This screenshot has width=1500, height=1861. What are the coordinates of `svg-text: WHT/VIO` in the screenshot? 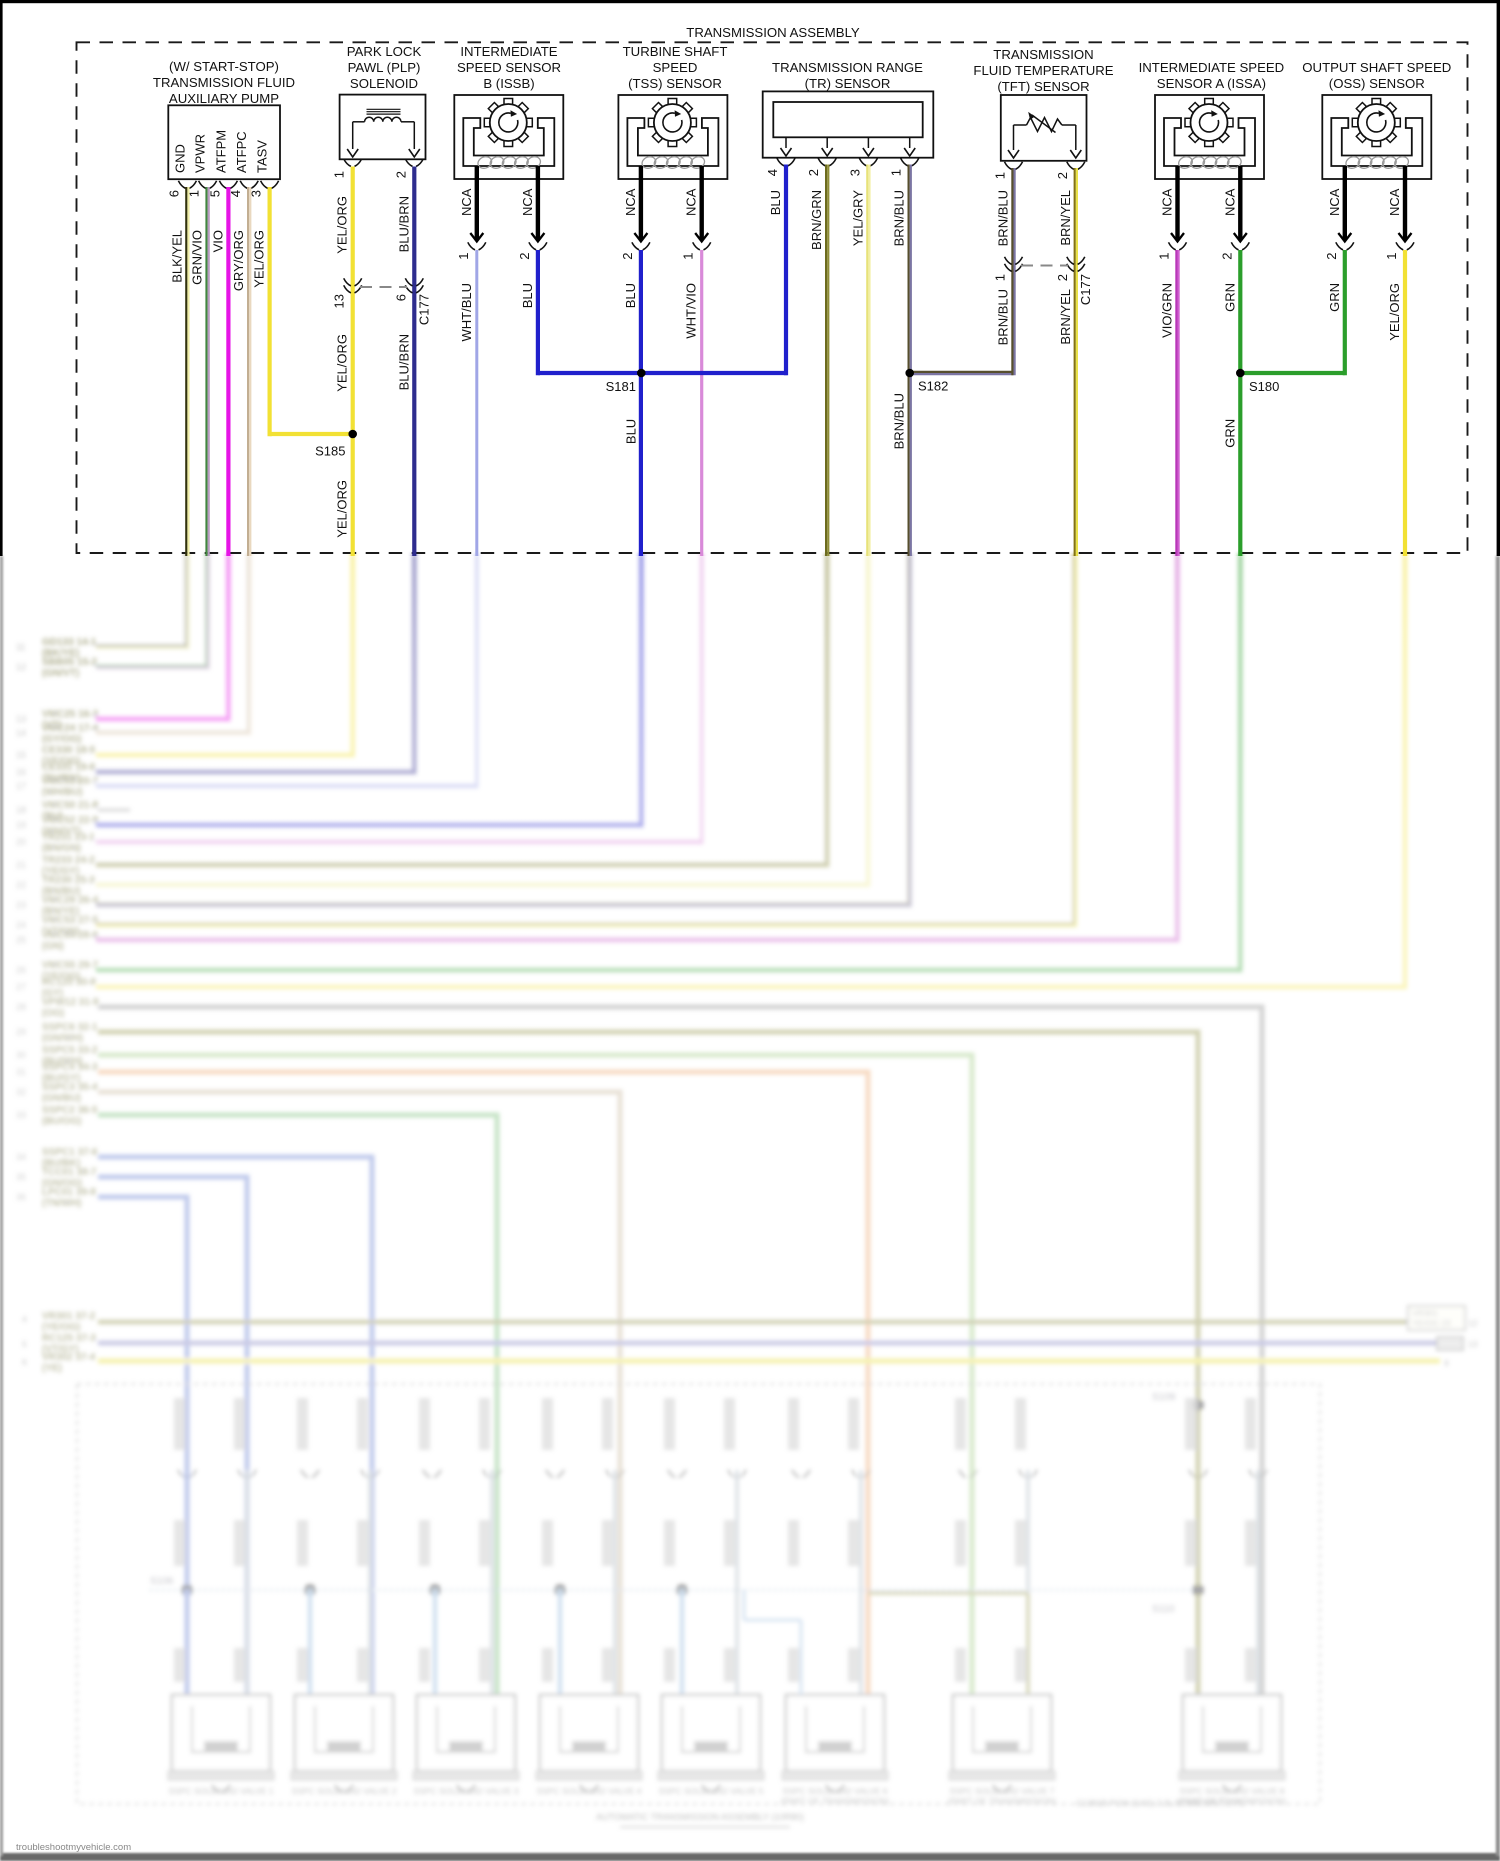 It's located at (691, 311).